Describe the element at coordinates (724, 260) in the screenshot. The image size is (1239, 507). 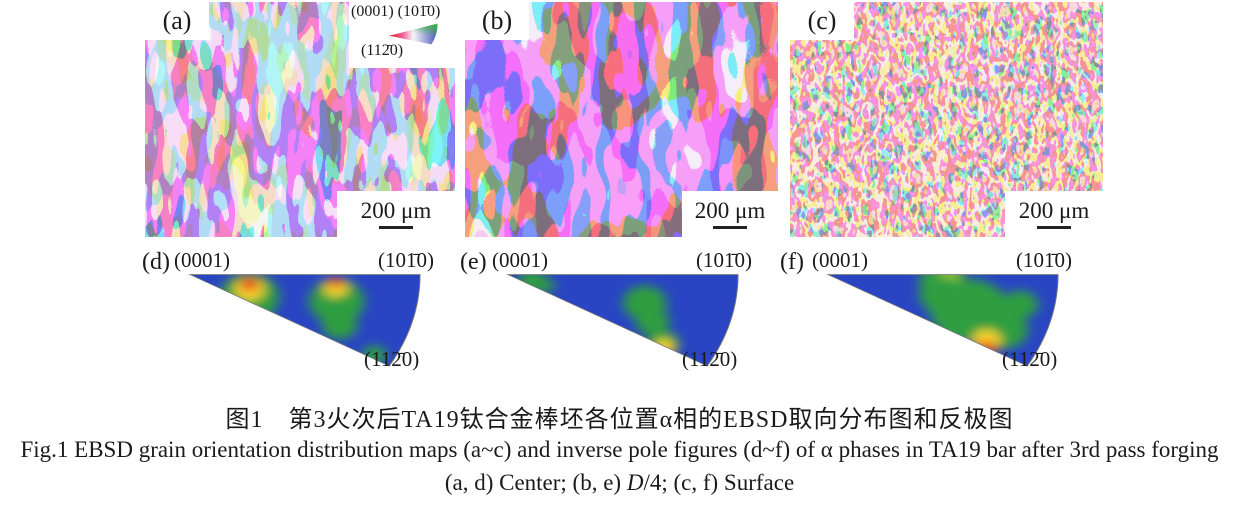
I see `ipf-e-prism1-label: (101̄0)` at that location.